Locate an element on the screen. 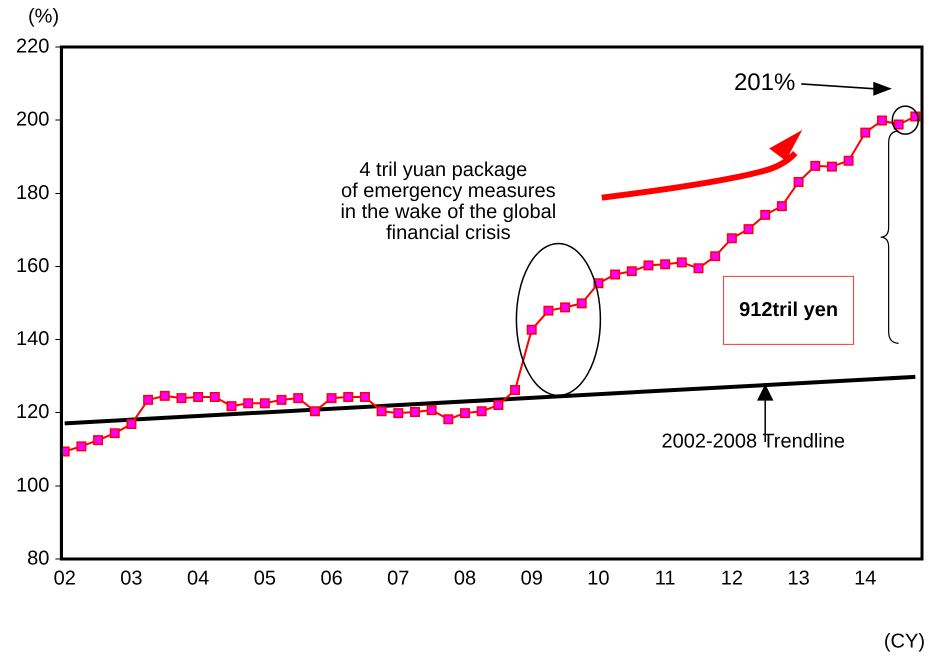 The height and width of the screenshot is (657, 932). y-tick-label: 140 is located at coordinates (33, 339).